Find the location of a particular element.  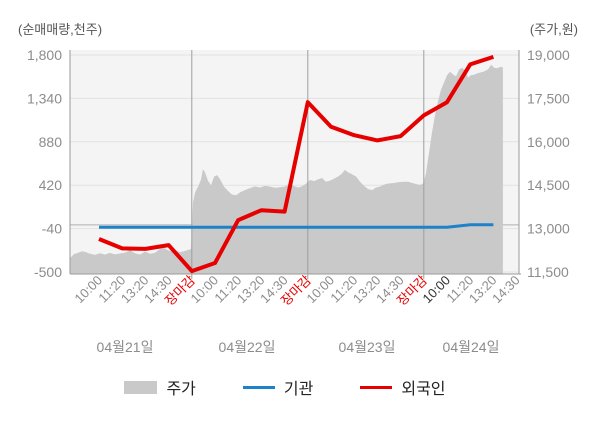

right-axis-tick-2: 16,000 is located at coordinates (548, 142).